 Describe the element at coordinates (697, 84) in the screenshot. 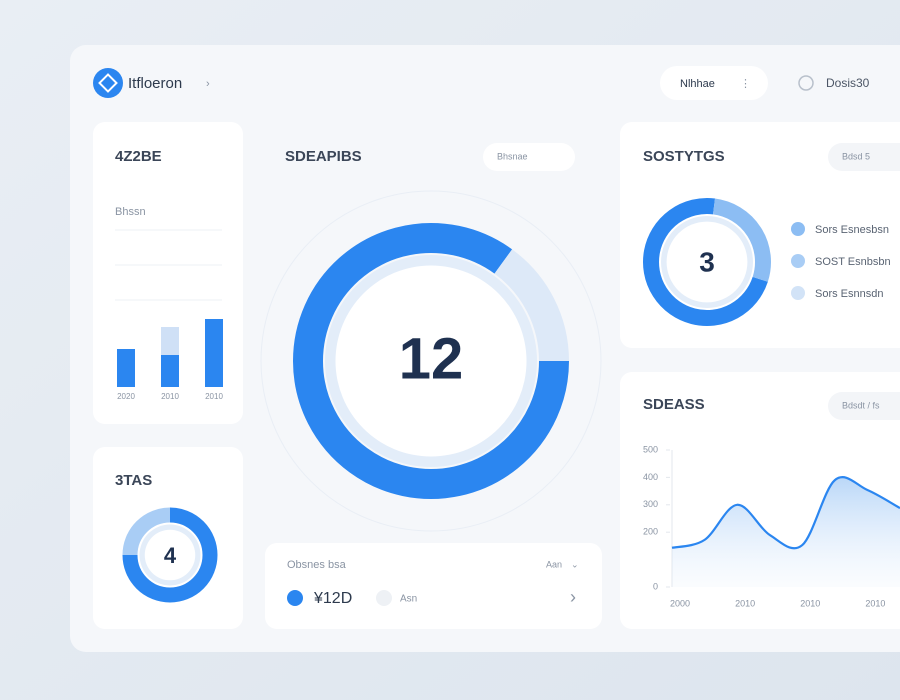

I see `menu-label: Nlhhae` at that location.